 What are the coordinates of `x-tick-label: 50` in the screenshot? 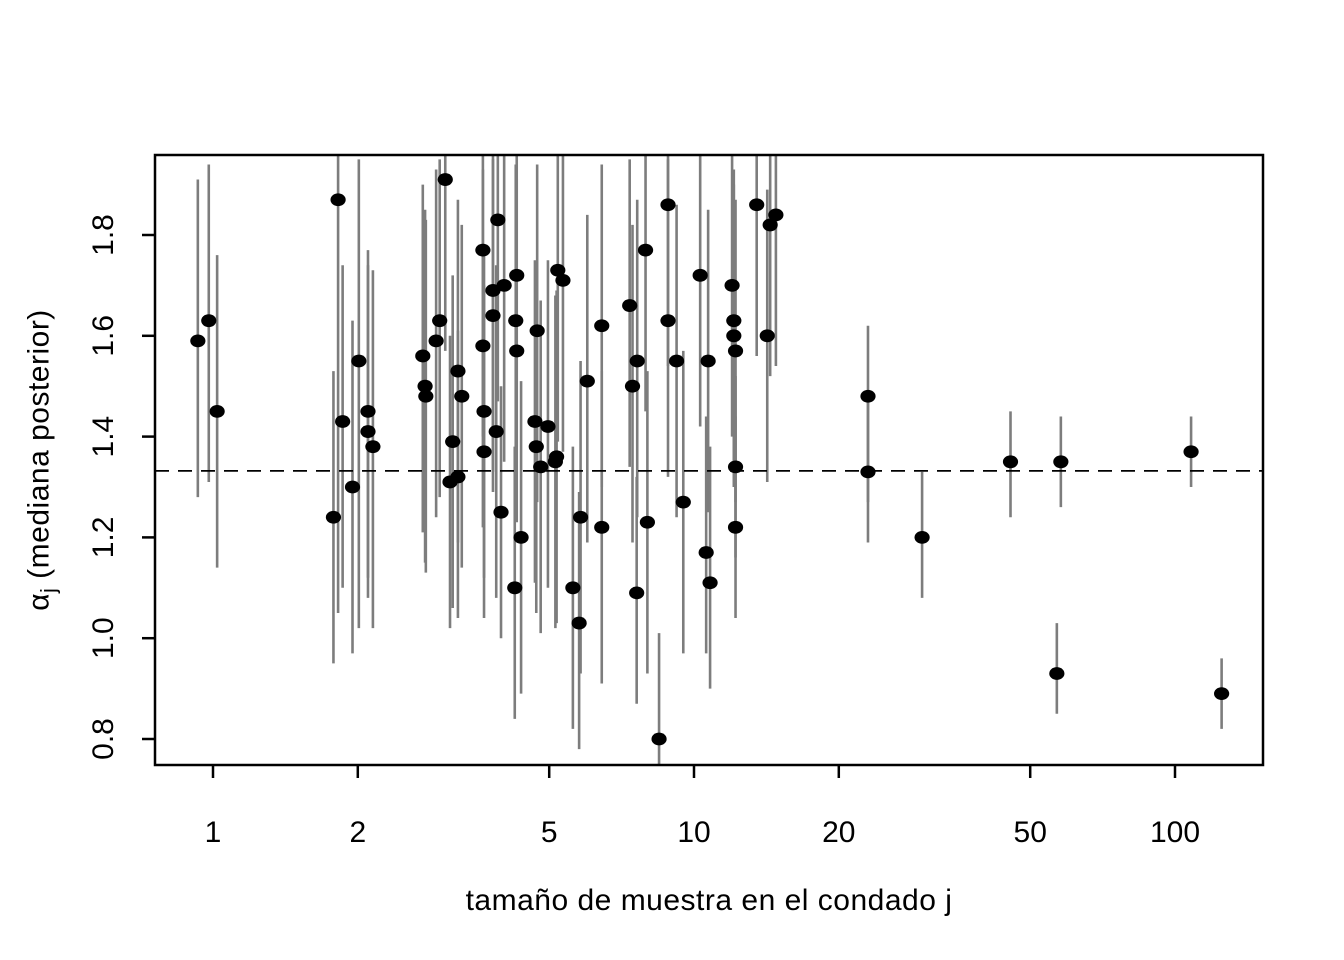 It's located at (1030, 832).